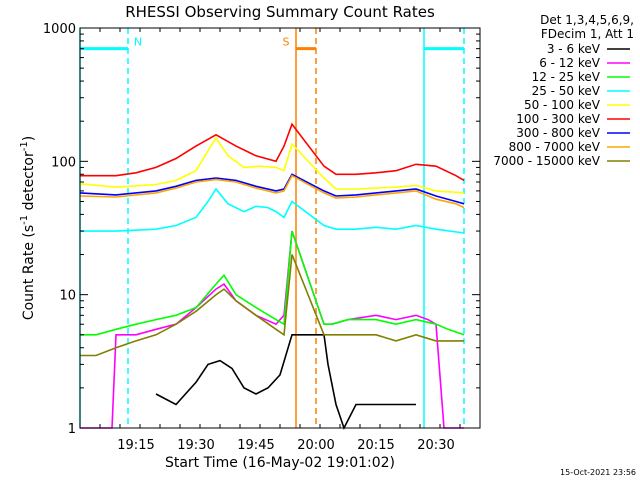  Describe the element at coordinates (59, 29) in the screenshot. I see `y-tick-label: 1000` at that location.